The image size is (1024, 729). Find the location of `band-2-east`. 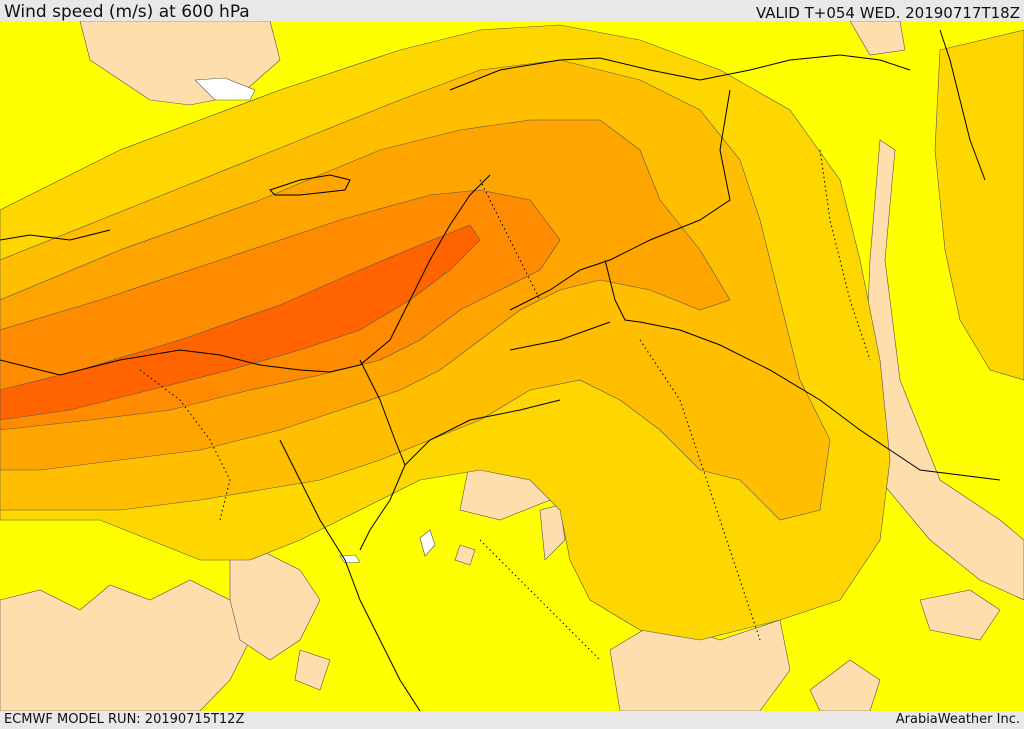

band-2-east is located at coordinates (979, 205).